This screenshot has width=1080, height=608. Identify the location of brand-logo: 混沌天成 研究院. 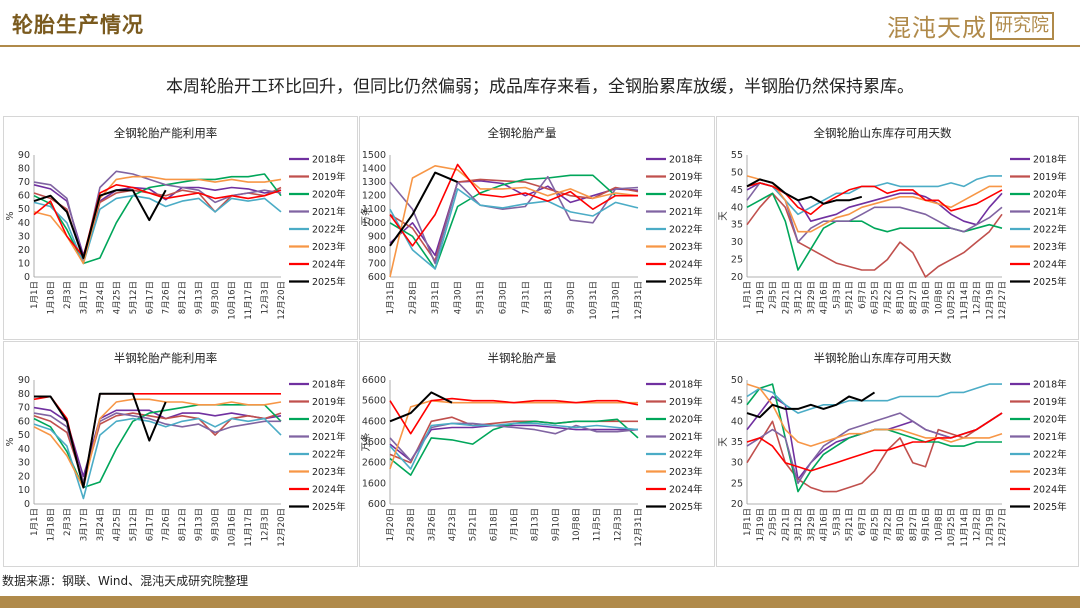
(970, 25).